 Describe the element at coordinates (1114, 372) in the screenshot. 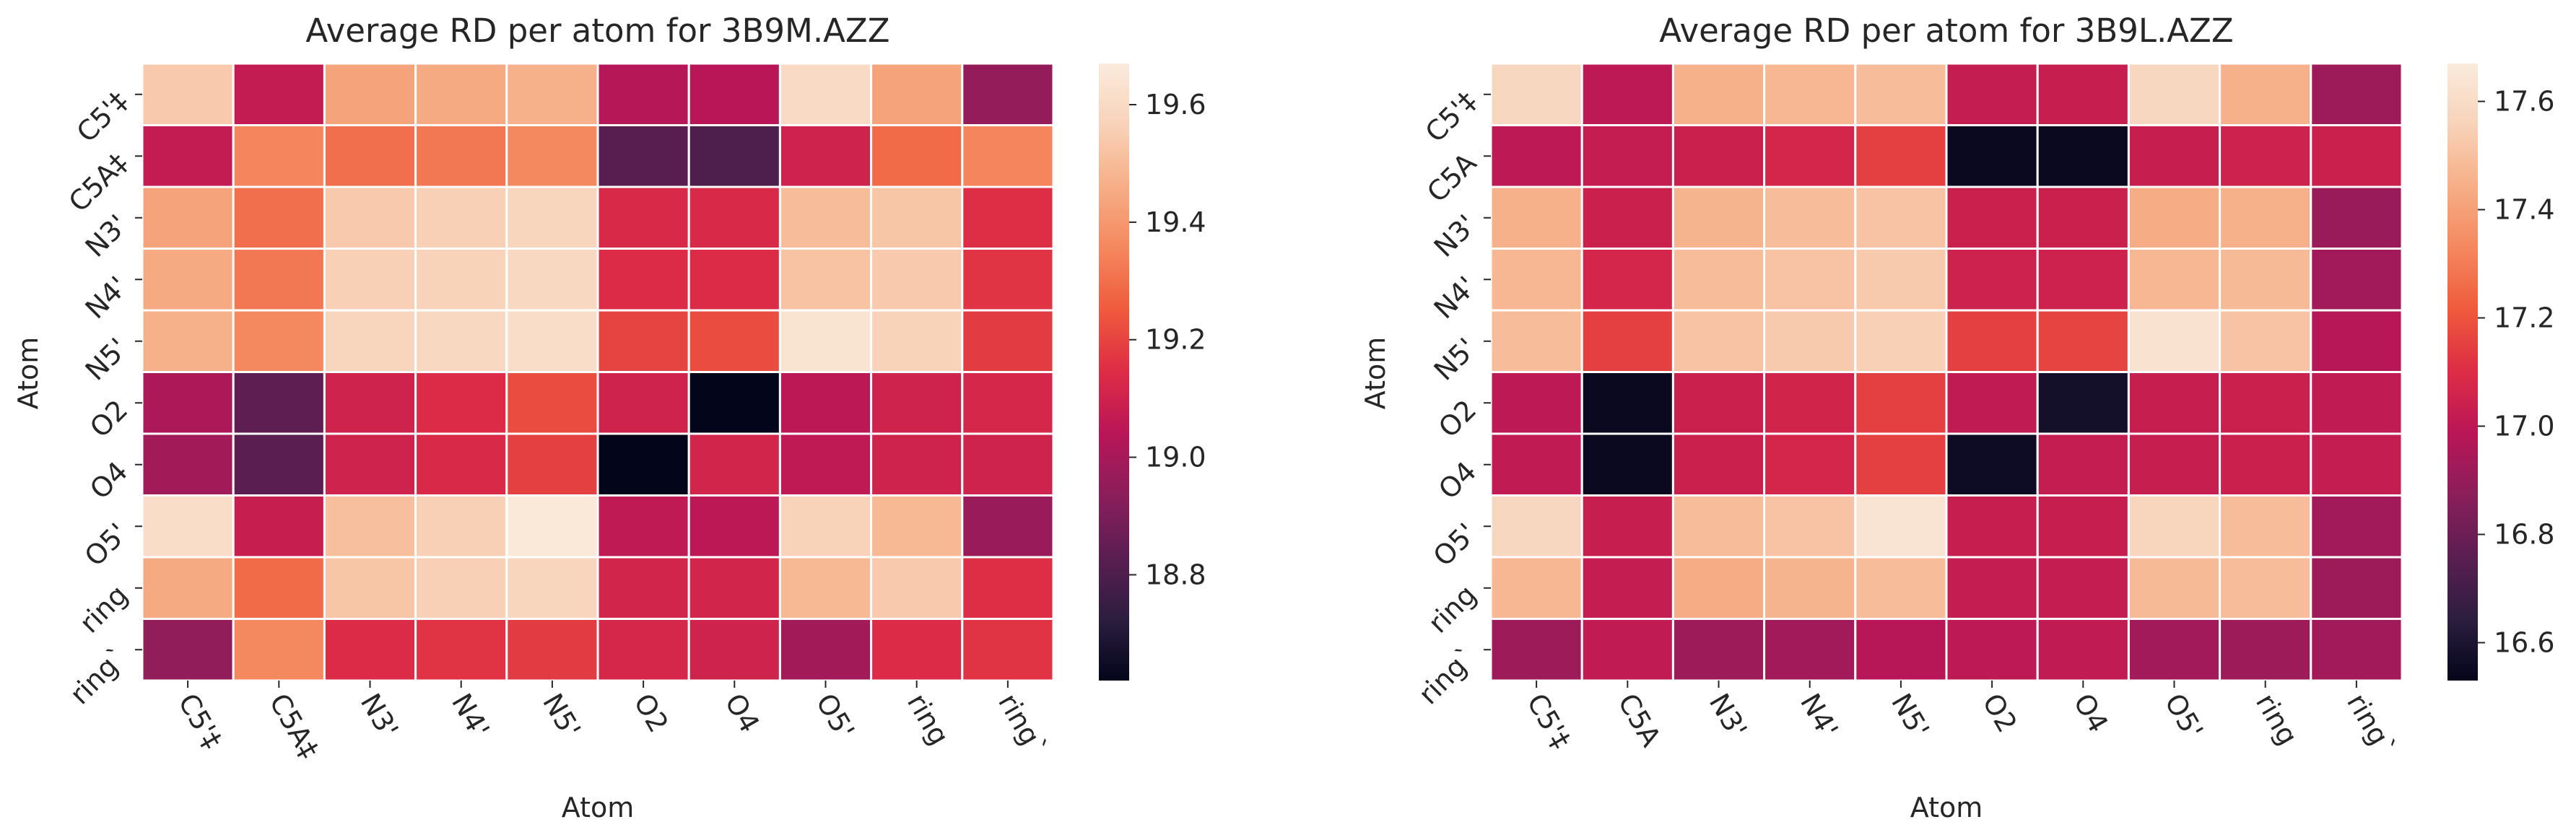

I see `heatmap-1-colorbar-gradient` at that location.